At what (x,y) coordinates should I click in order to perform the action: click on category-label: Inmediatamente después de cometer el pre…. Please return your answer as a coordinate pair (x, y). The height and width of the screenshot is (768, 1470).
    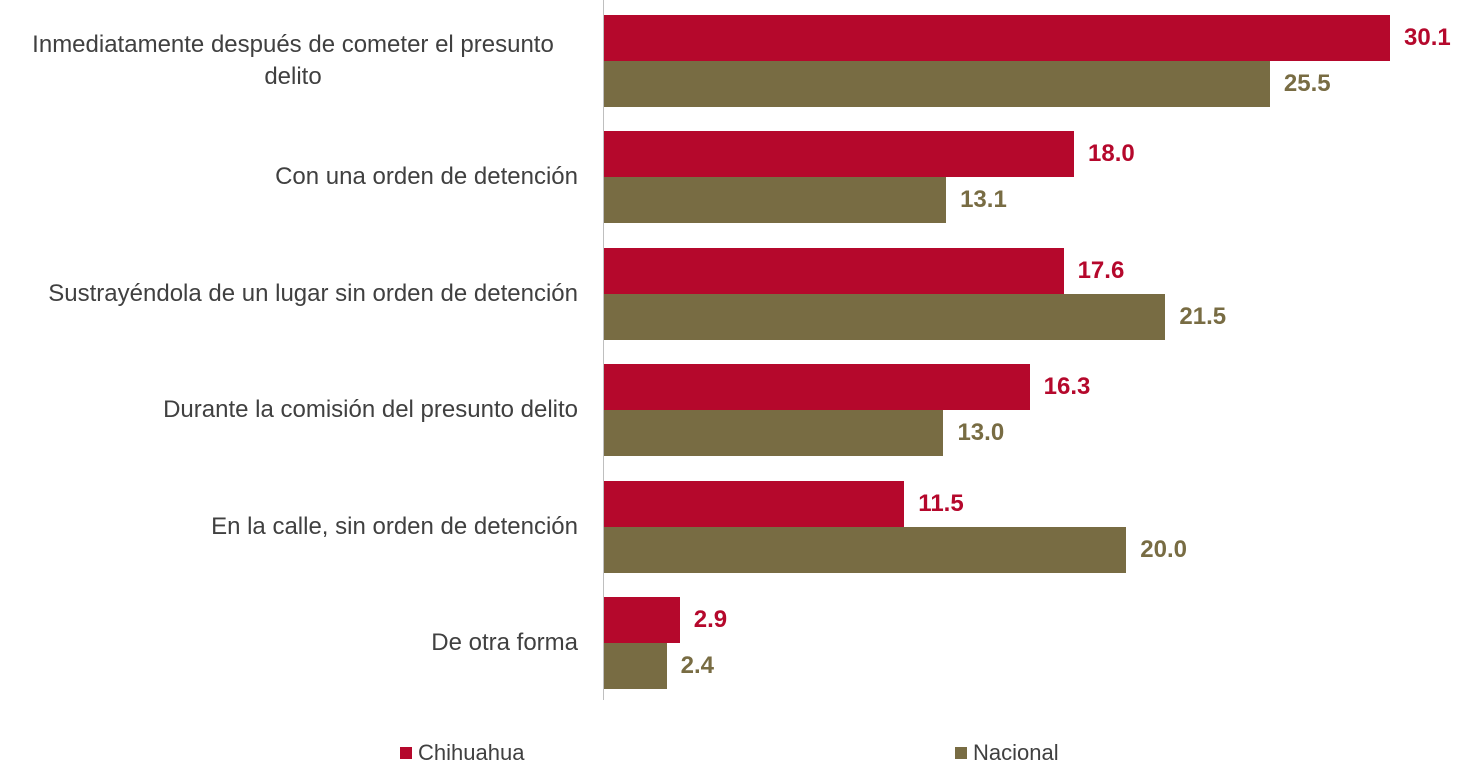
    Looking at the image, I should click on (289, 61).